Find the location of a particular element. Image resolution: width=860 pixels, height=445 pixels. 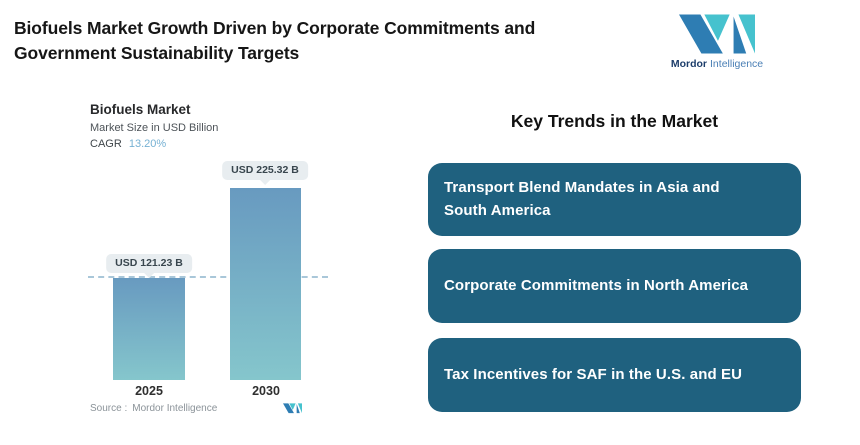

brand-name: Mordor is located at coordinates (689, 64).